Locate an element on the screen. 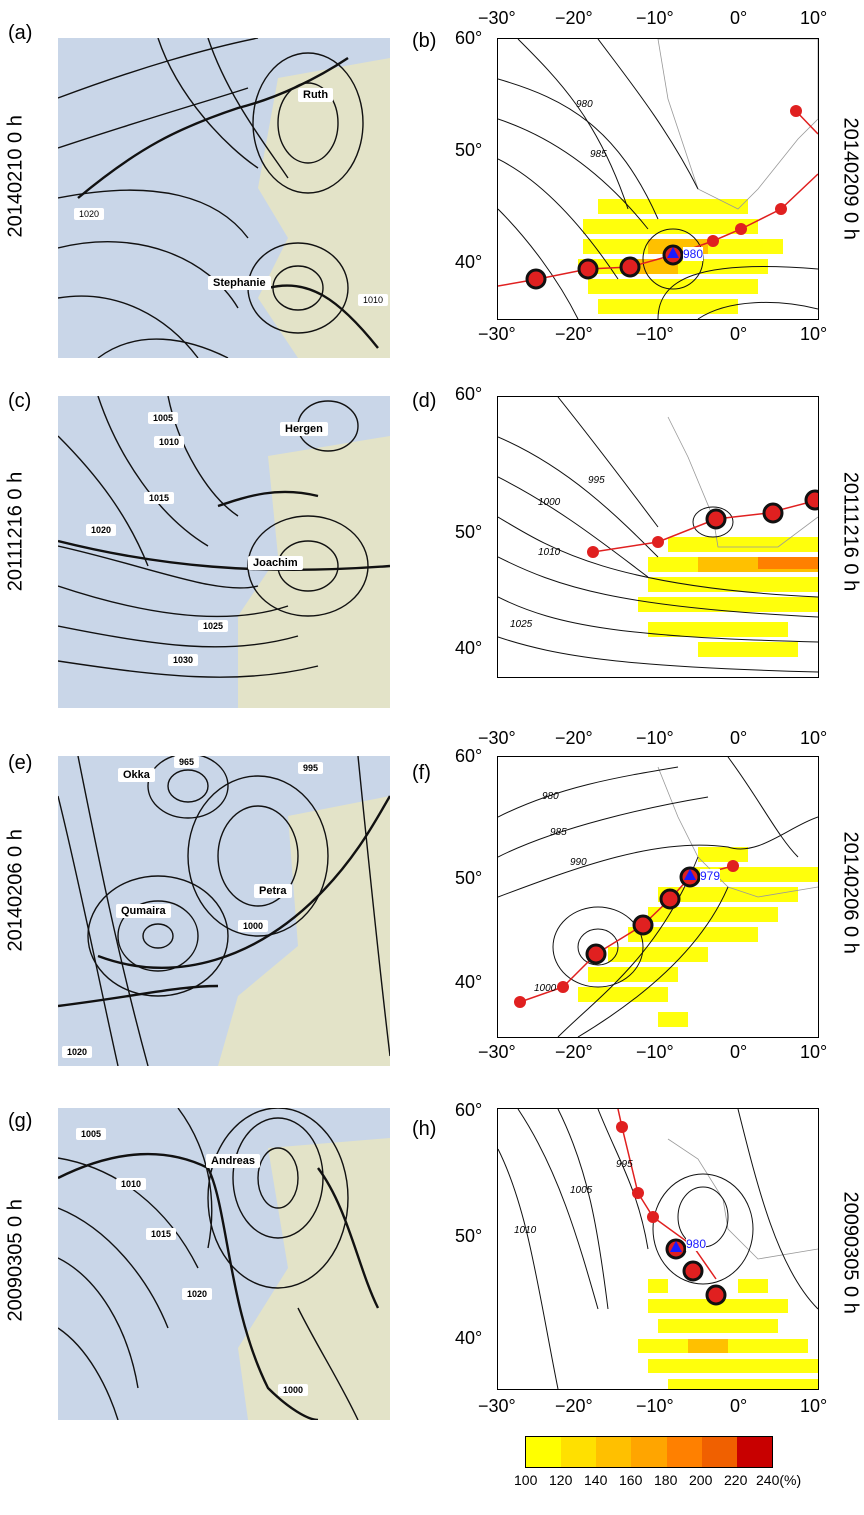 Image resolution: width=864 pixels, height=1515 pixels. panel-date-c: 20111216 0 h is located at coordinates (15, 531).